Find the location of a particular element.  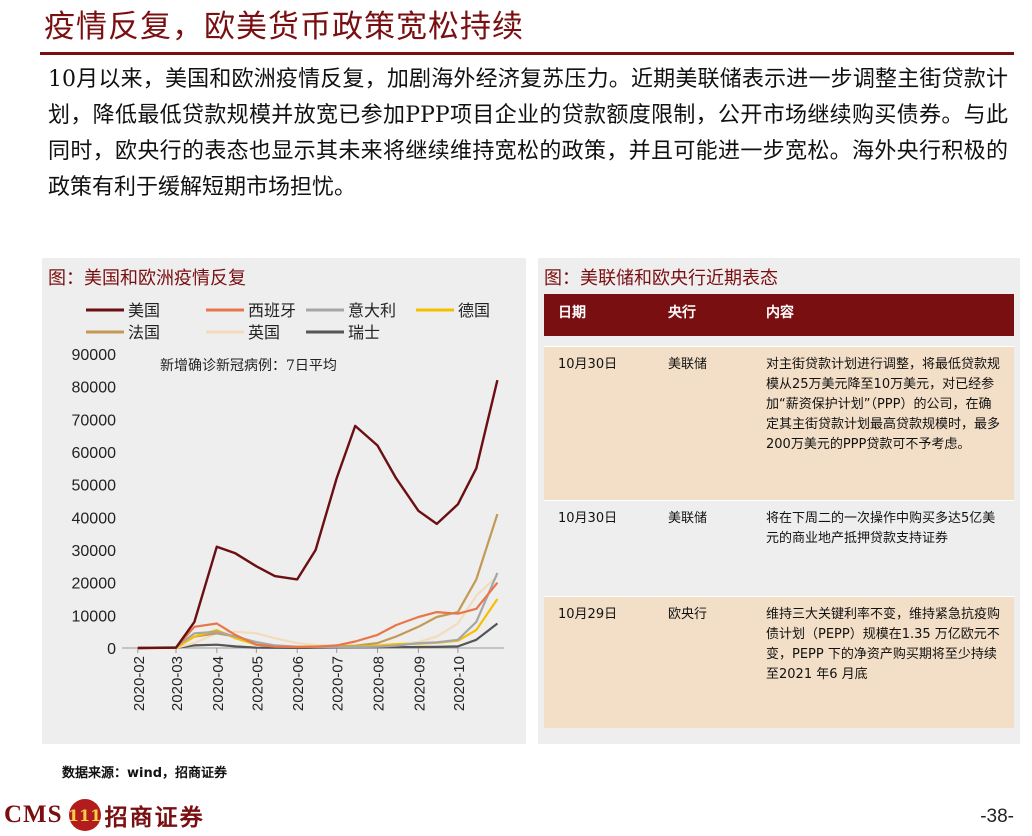

row-date: 10月29日 is located at coordinates (588, 614).